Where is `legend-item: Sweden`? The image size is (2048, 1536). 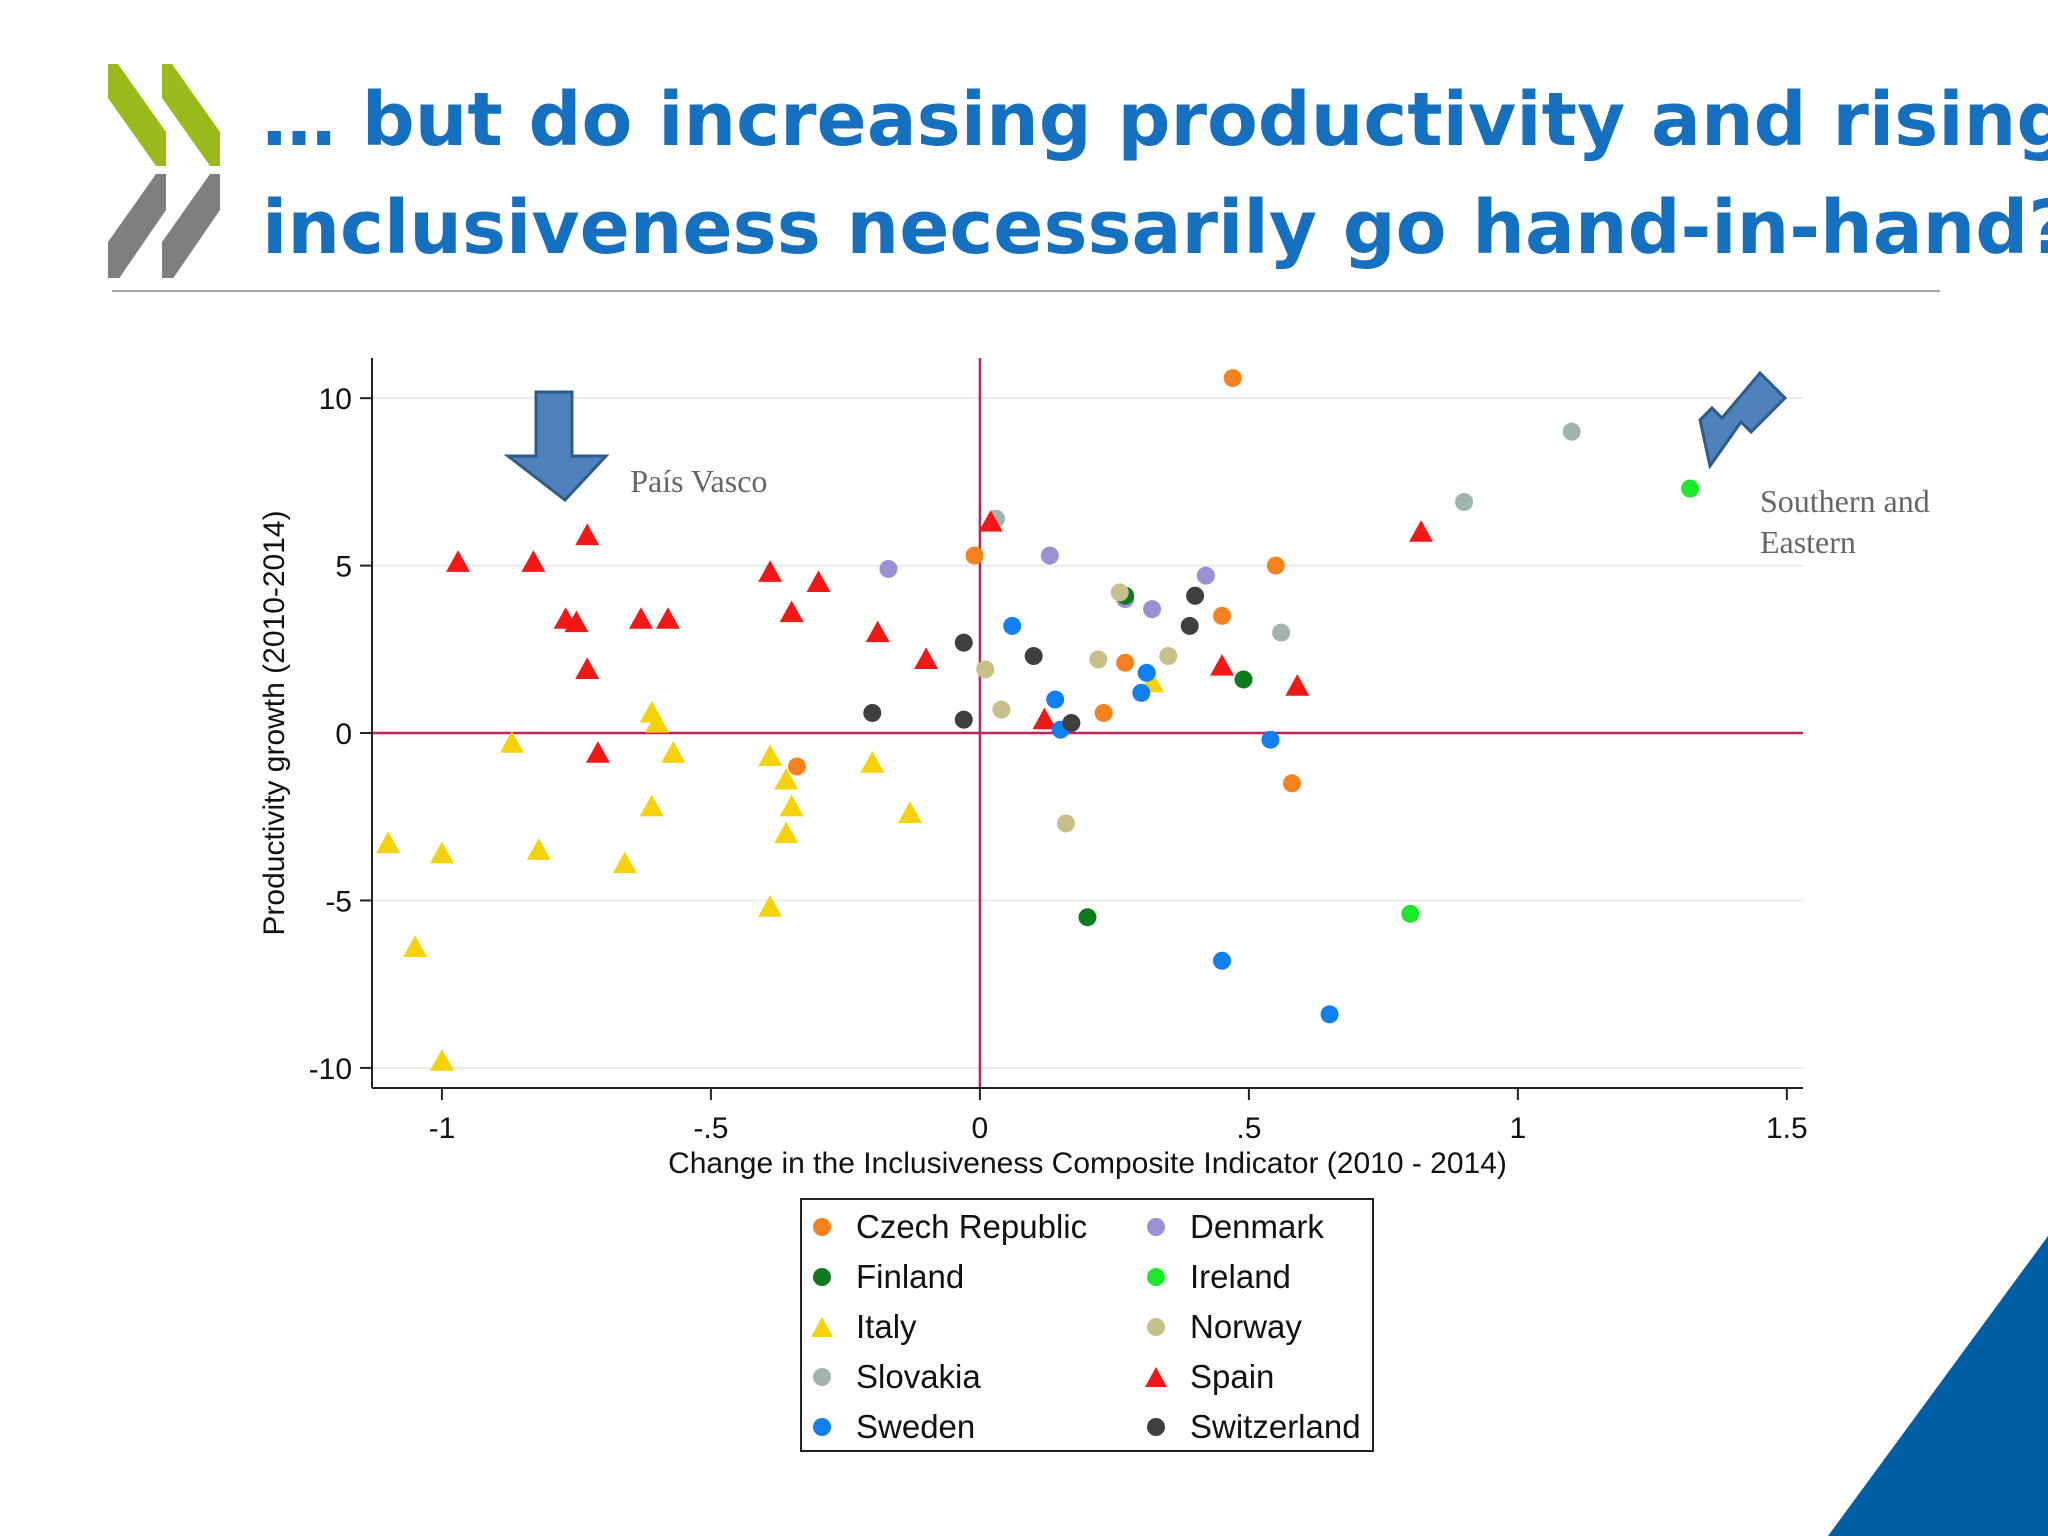 legend-item: Sweden is located at coordinates (891, 1427).